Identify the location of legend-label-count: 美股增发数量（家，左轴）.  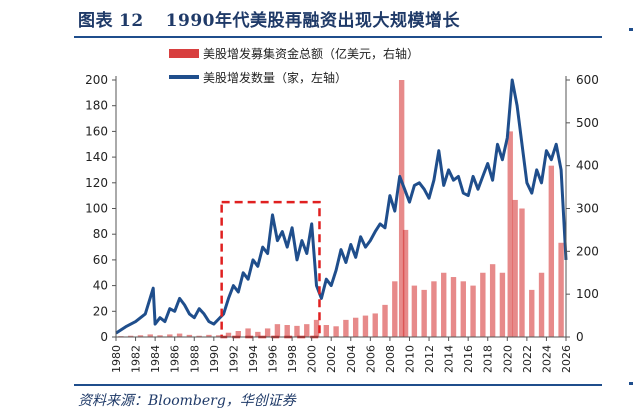
(275, 77).